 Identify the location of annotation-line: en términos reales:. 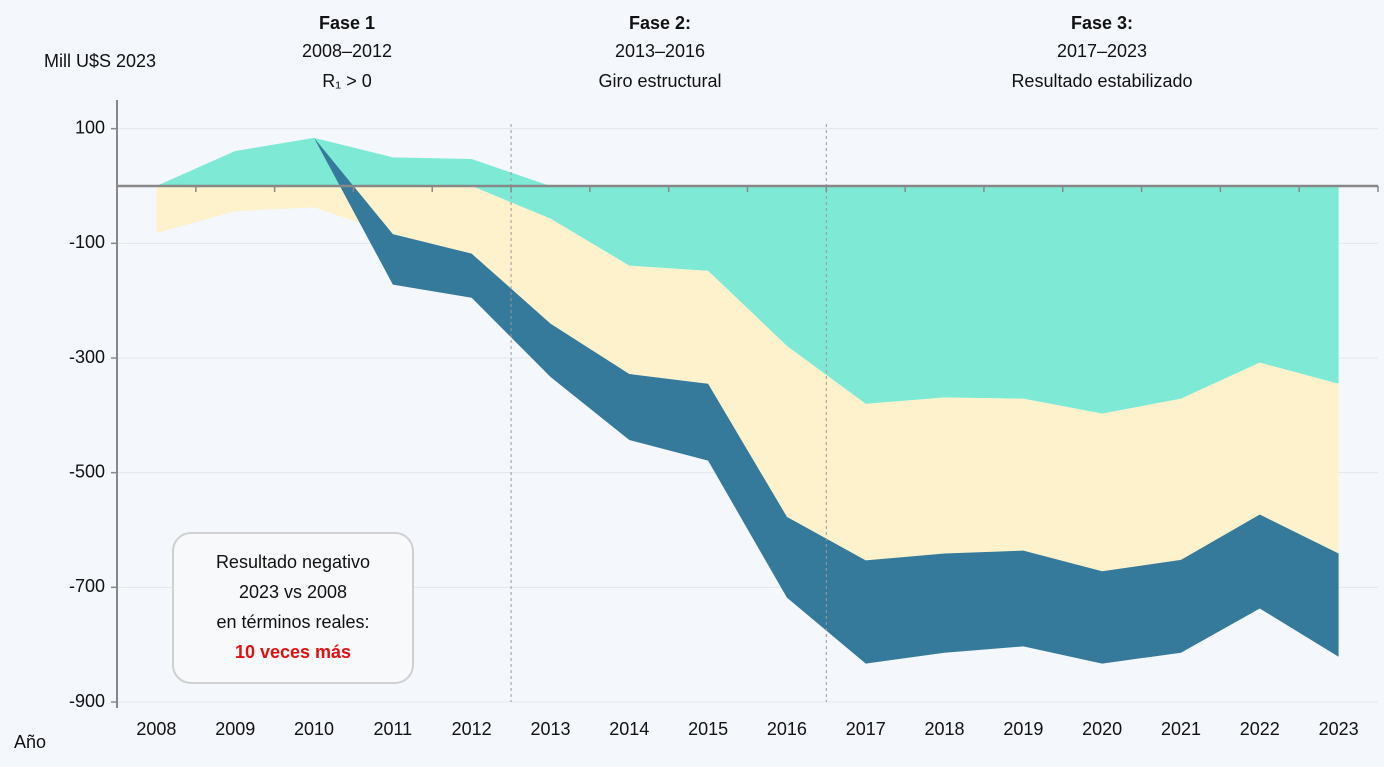
(292, 622).